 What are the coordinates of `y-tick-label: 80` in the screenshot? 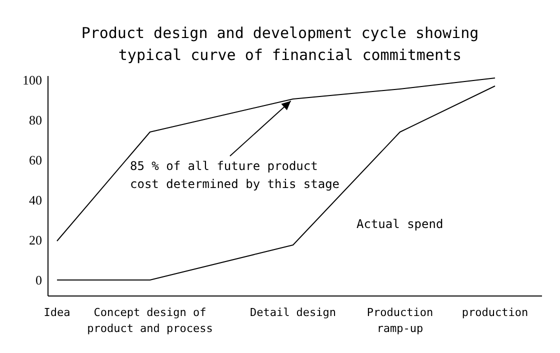 It's located at (35, 120).